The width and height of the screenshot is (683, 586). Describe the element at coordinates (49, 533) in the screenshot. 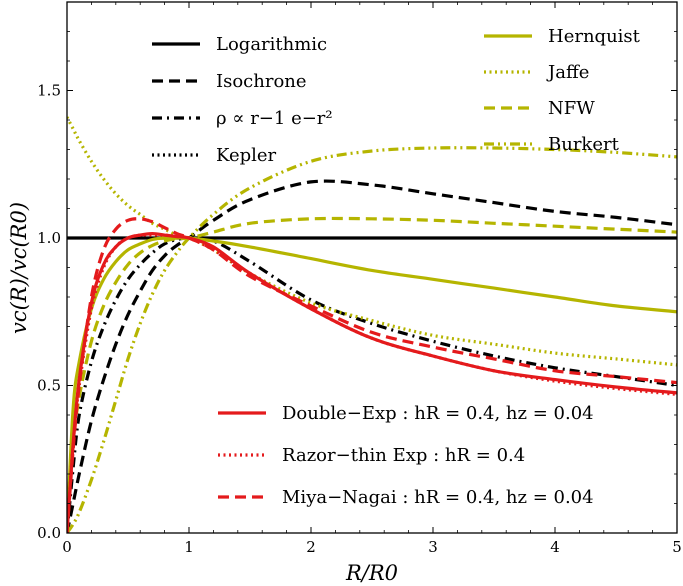

I see `y-tick-label: 0.0` at that location.